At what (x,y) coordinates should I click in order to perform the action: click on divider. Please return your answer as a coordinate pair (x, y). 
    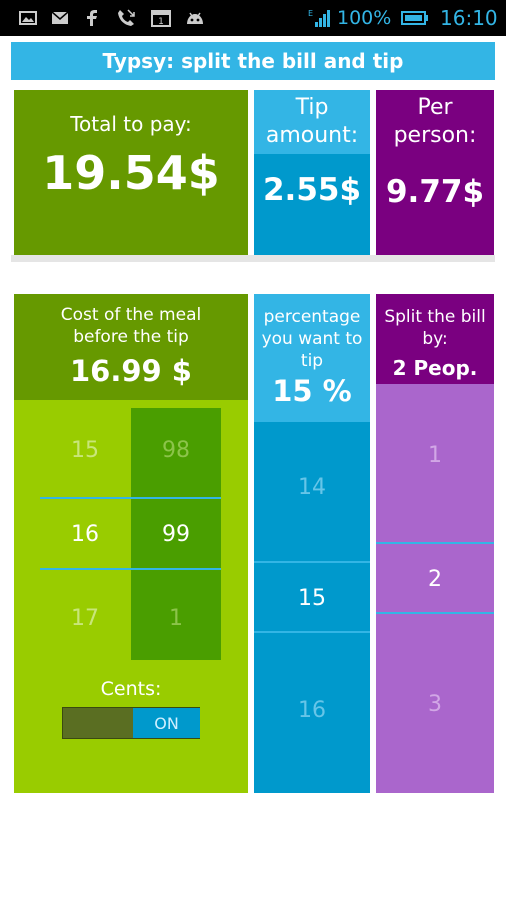
    Looking at the image, I should click on (253, 258).